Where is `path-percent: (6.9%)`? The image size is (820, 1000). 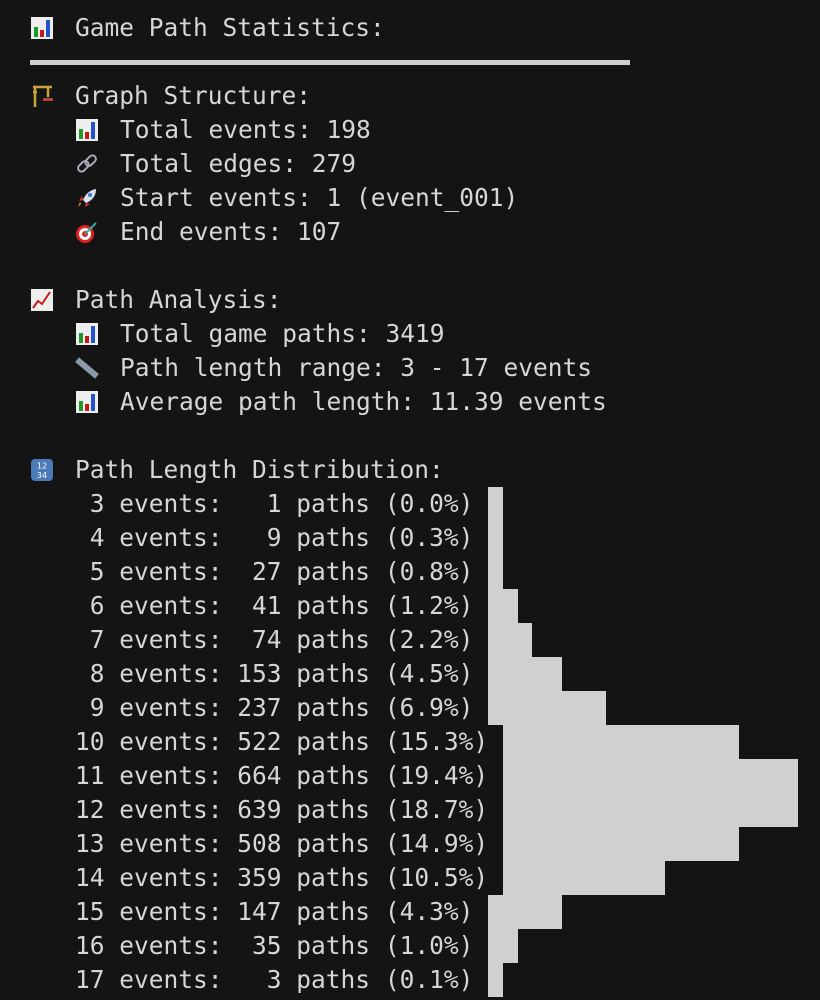
path-percent: (6.9%) is located at coordinates (436, 707).